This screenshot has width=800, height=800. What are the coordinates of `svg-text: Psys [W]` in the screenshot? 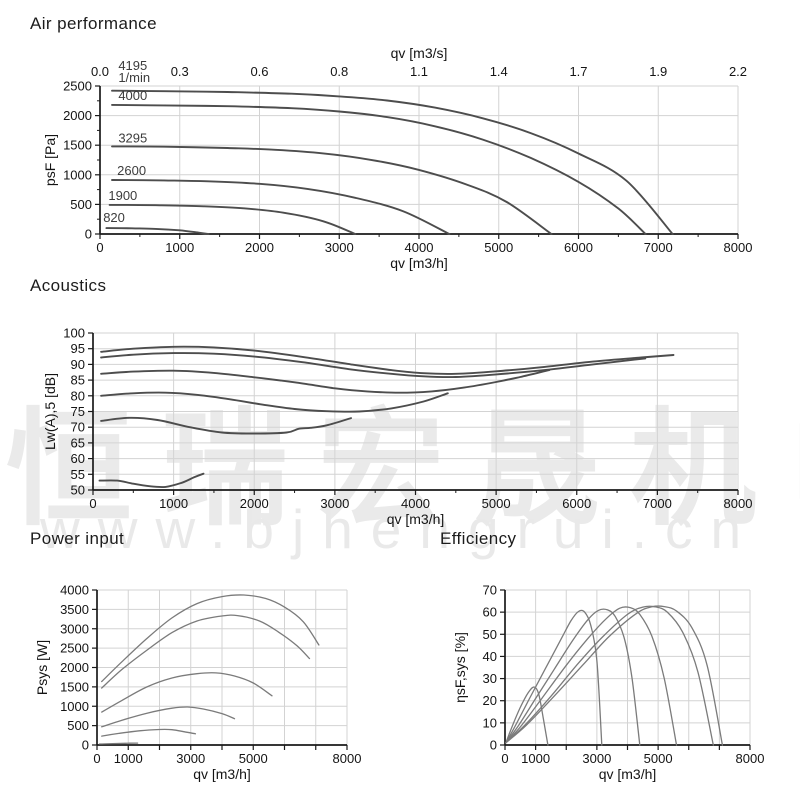 It's located at (42, 667).